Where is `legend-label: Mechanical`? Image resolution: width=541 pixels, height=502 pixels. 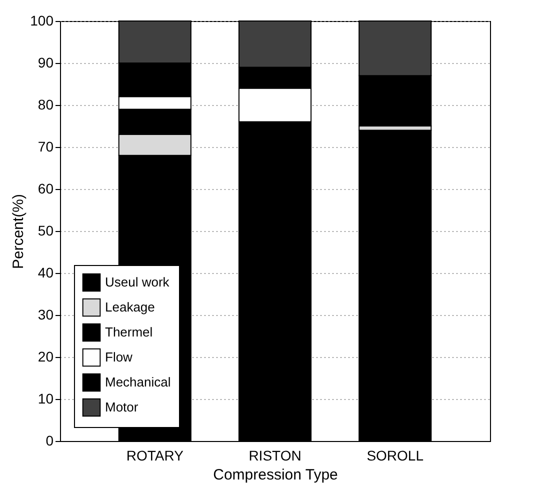 legend-label: Mechanical is located at coordinates (138, 382).